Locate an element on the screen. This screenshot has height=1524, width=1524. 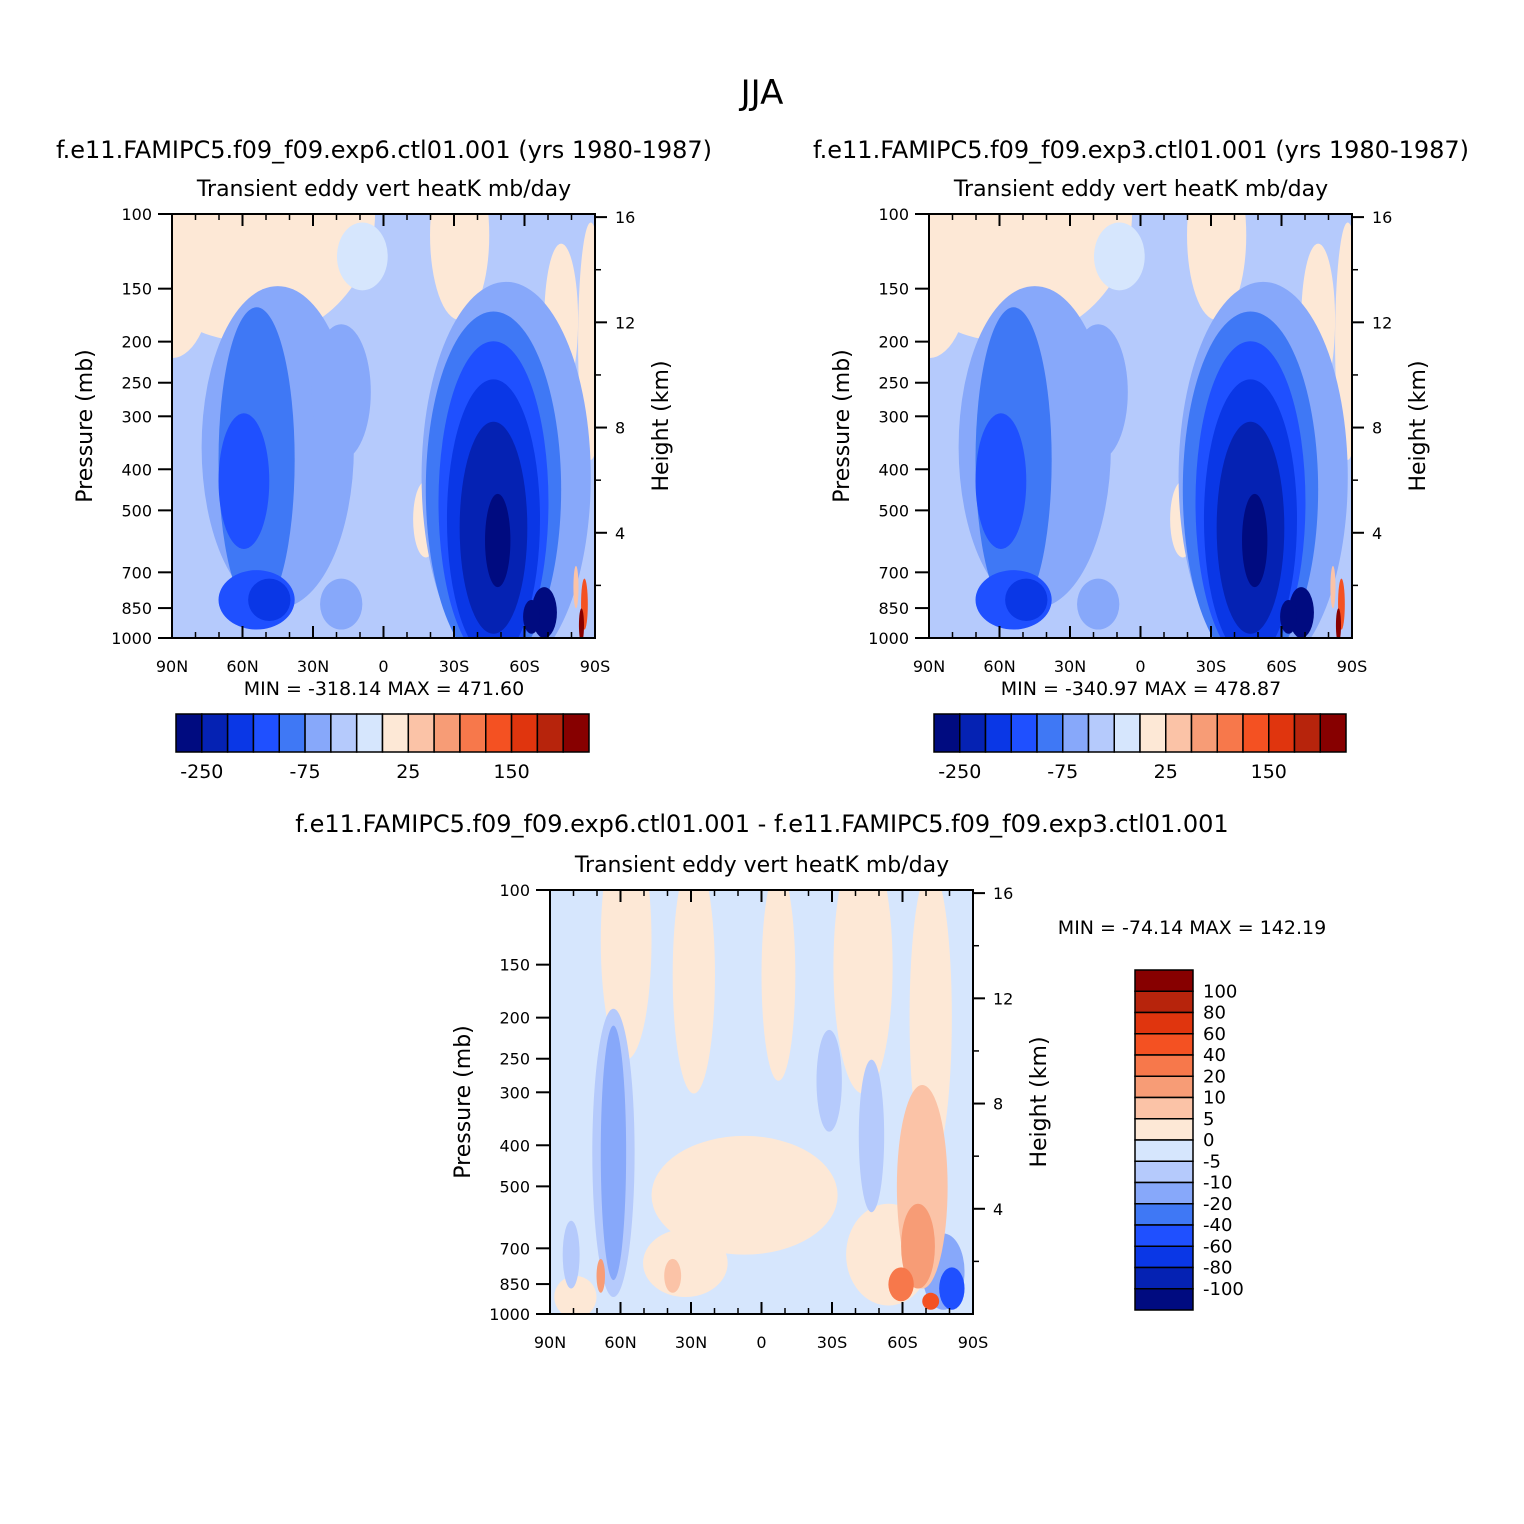
panel1-colorbar: -250 -75 25 150 is located at coordinates (382, 748).